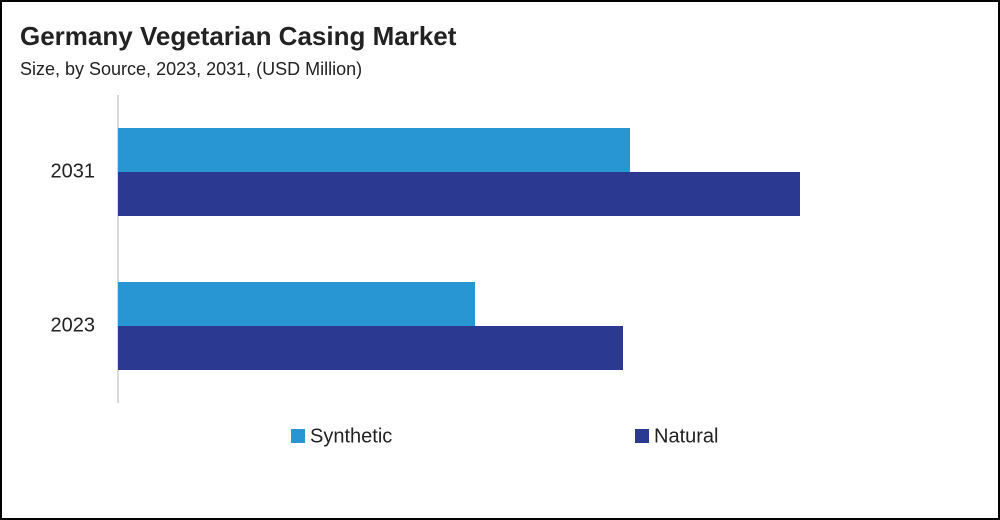  Describe the element at coordinates (238, 36) in the screenshot. I see `chart-title: Germany Vegetarian Casing Market` at that location.